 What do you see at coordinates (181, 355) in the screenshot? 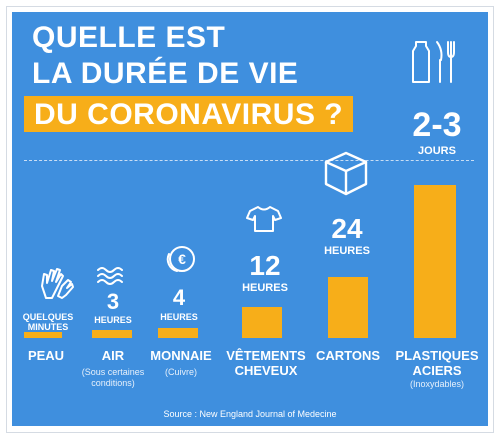
I see `category-label-monnaie: MONNAIE` at bounding box center [181, 355].